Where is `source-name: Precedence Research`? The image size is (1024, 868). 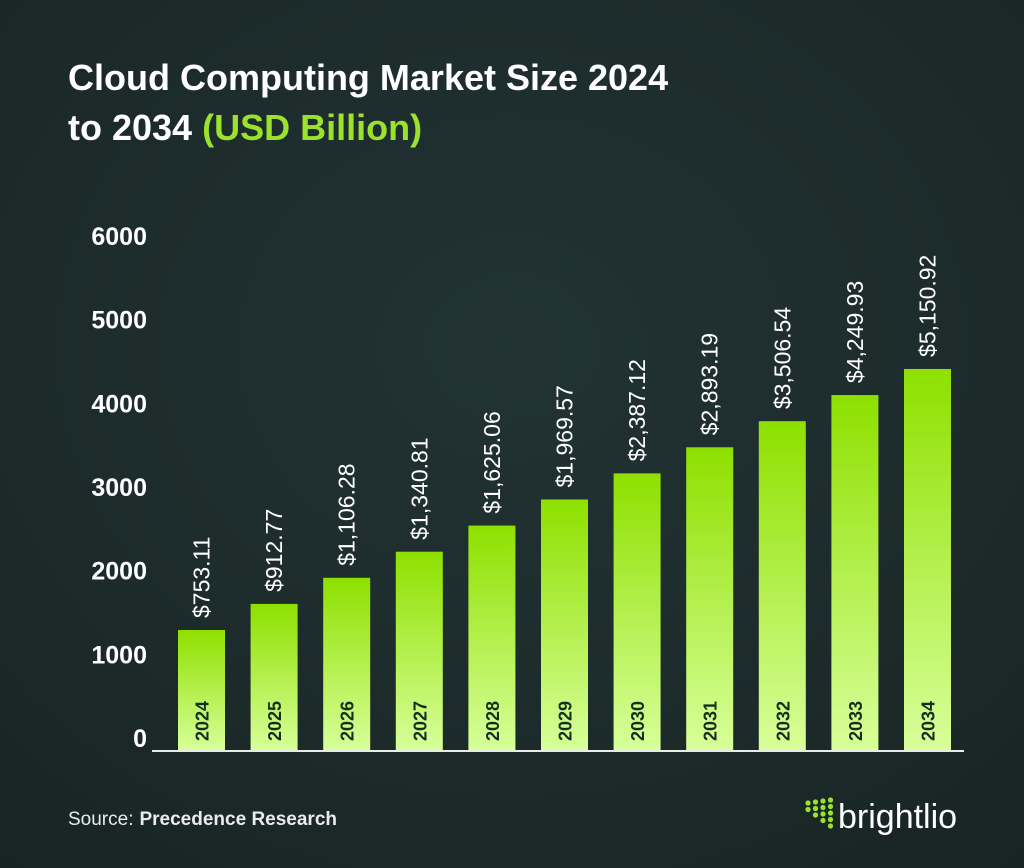
source-name: Precedence Research is located at coordinates (238, 819).